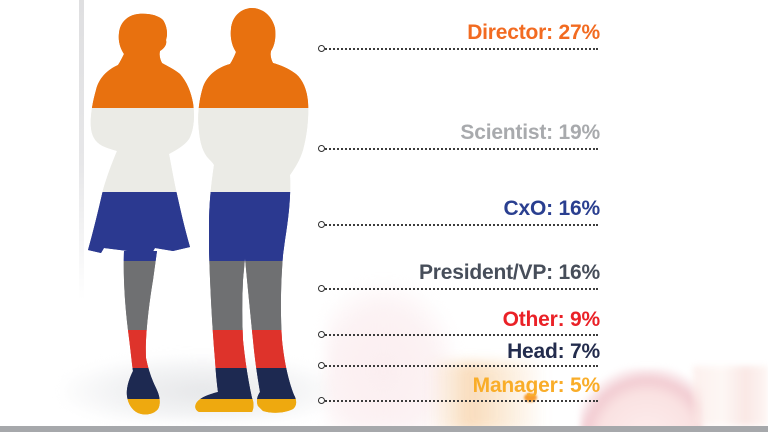 The image size is (768, 432). I want to click on label-other: Other: 9%, so click(551, 319).